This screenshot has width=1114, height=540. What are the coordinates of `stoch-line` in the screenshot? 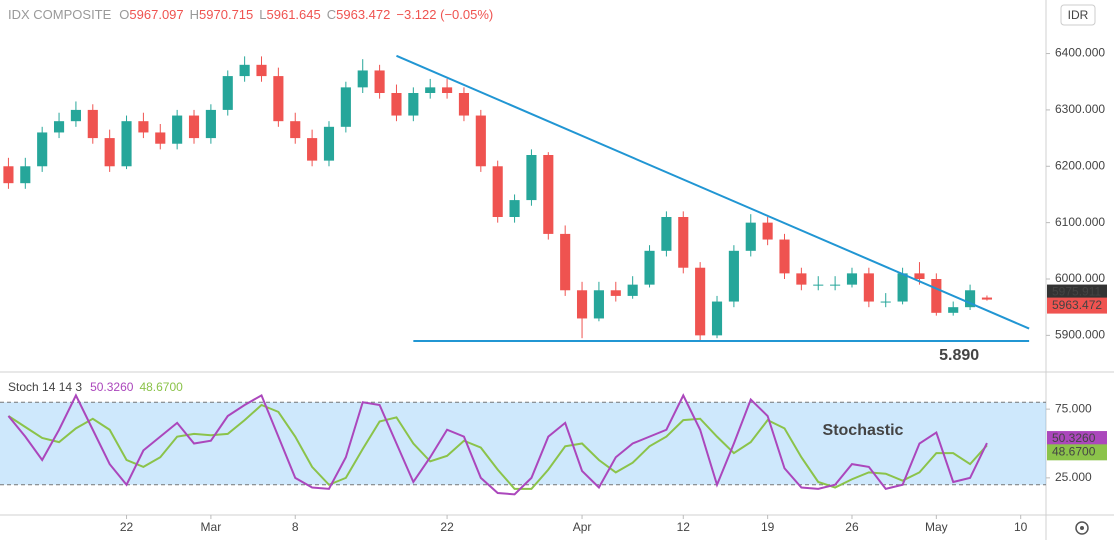 It's located at (497, 446).